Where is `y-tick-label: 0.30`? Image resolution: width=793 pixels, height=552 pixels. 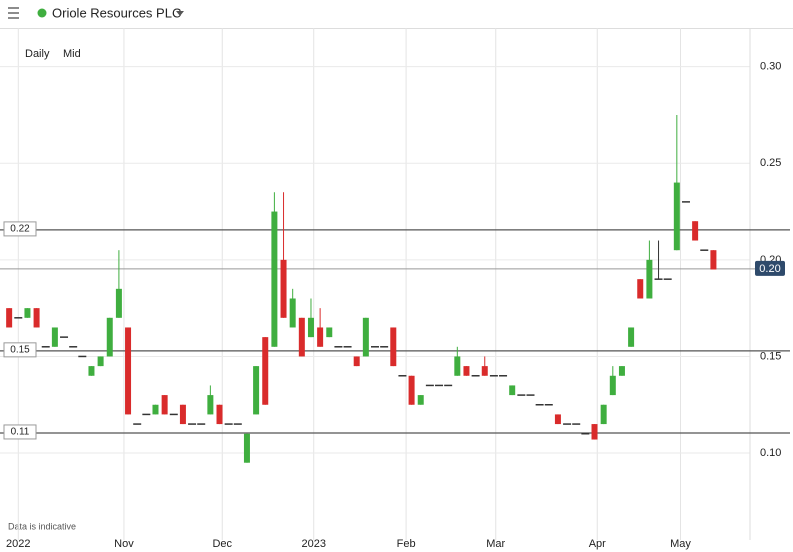 y-tick-label: 0.30 is located at coordinates (770, 67).